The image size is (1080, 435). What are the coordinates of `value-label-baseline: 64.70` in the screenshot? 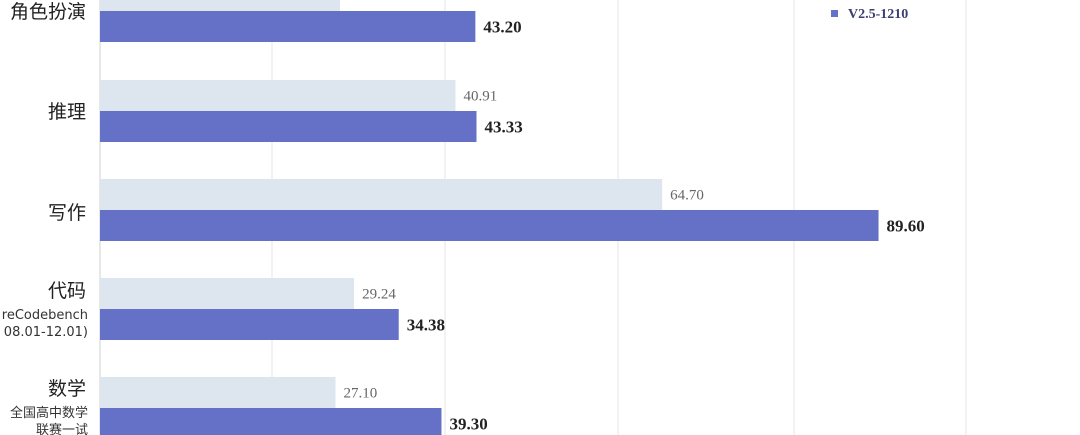 It's located at (687, 196).